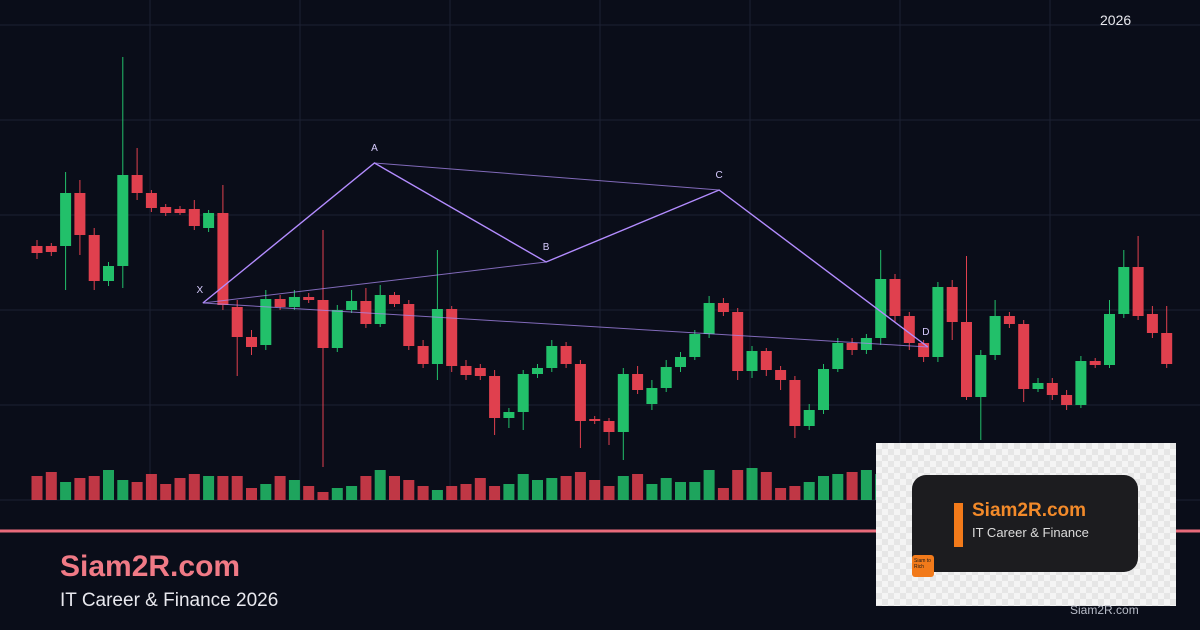  Describe the element at coordinates (150, 566) in the screenshot. I see `brand: Siam2R.com` at that location.